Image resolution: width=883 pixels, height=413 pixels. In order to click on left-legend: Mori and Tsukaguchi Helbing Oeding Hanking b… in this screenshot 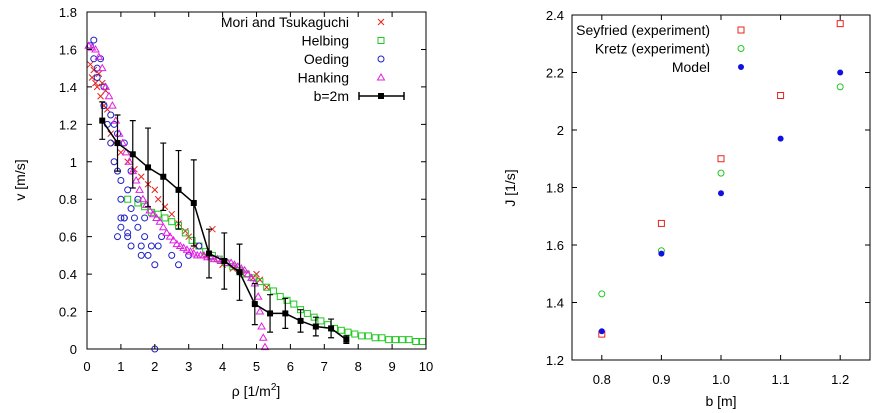, I will do `click(313, 59)`.